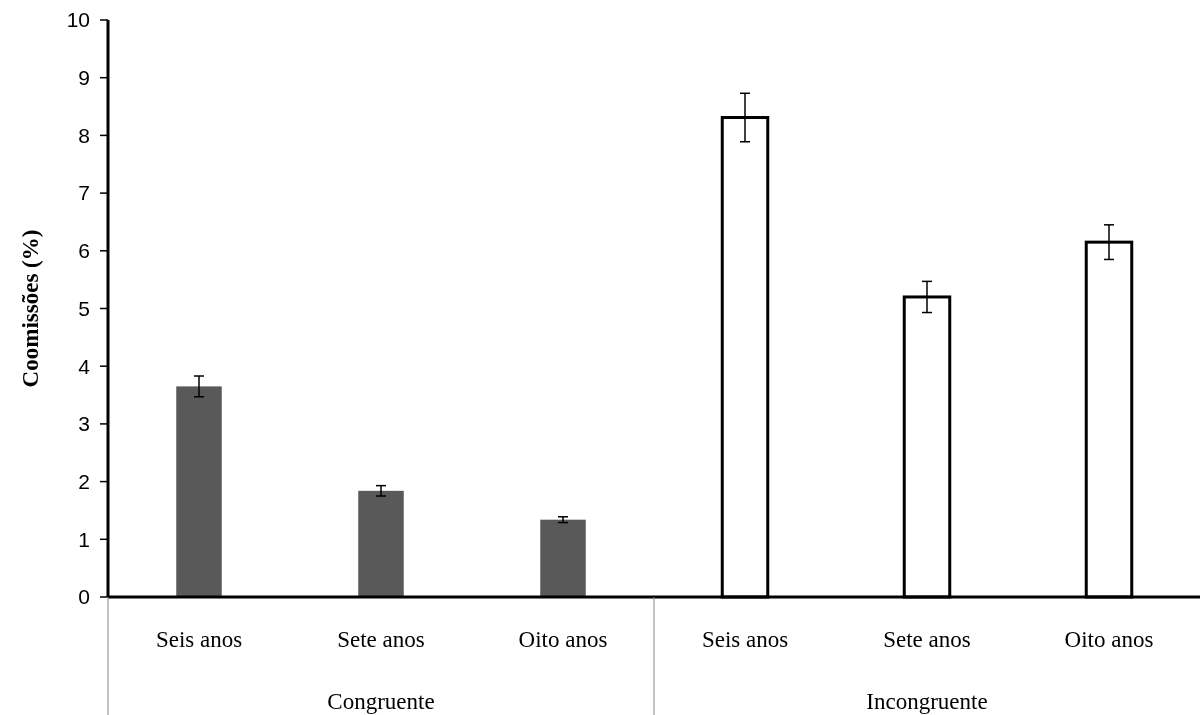  Describe the element at coordinates (84, 424) in the screenshot. I see `y-tick-label: 3` at that location.